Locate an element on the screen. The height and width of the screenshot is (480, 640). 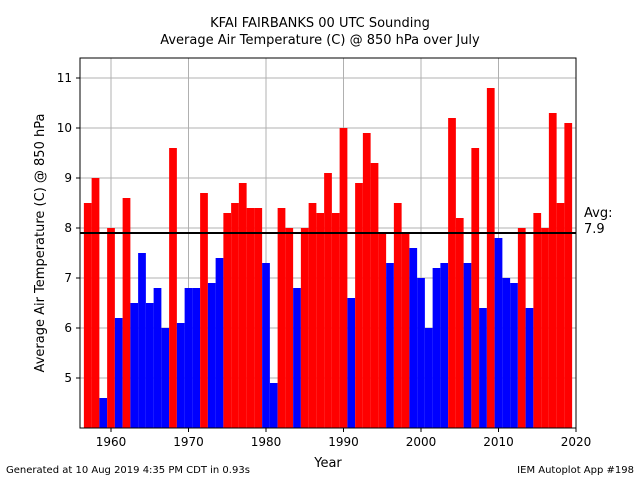
x-tick-label: 2000 is located at coordinates (421, 442).